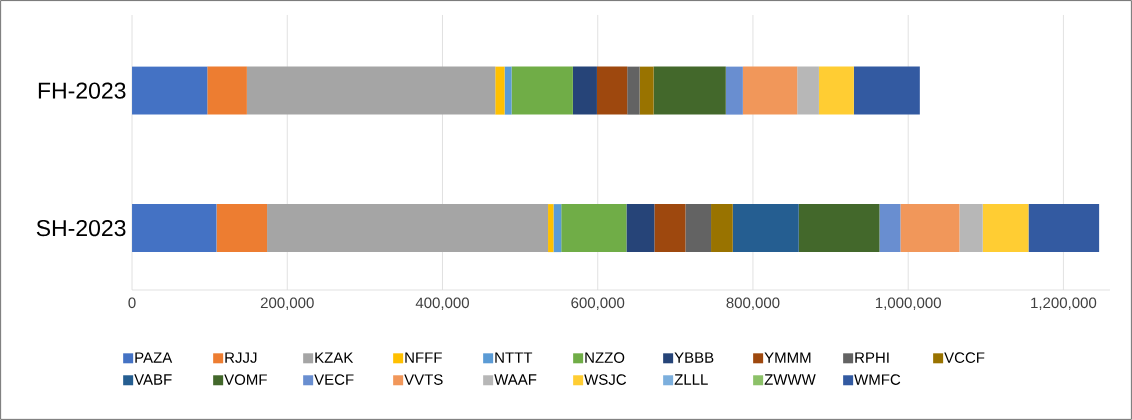 The image size is (1132, 420). I want to click on legend-label: NZZO, so click(605, 357).